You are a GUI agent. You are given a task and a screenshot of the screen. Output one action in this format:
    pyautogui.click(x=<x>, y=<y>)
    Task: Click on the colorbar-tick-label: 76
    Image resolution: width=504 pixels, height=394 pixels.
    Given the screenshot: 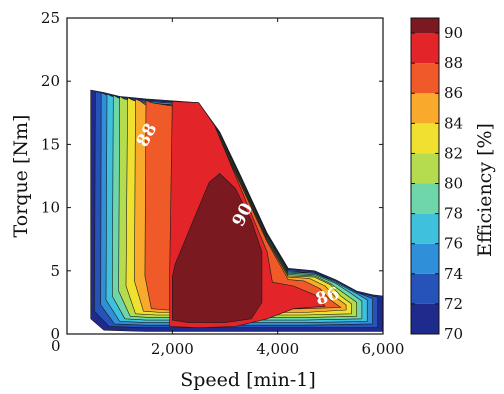 What is the action you would take?
    pyautogui.click(x=453, y=244)
    